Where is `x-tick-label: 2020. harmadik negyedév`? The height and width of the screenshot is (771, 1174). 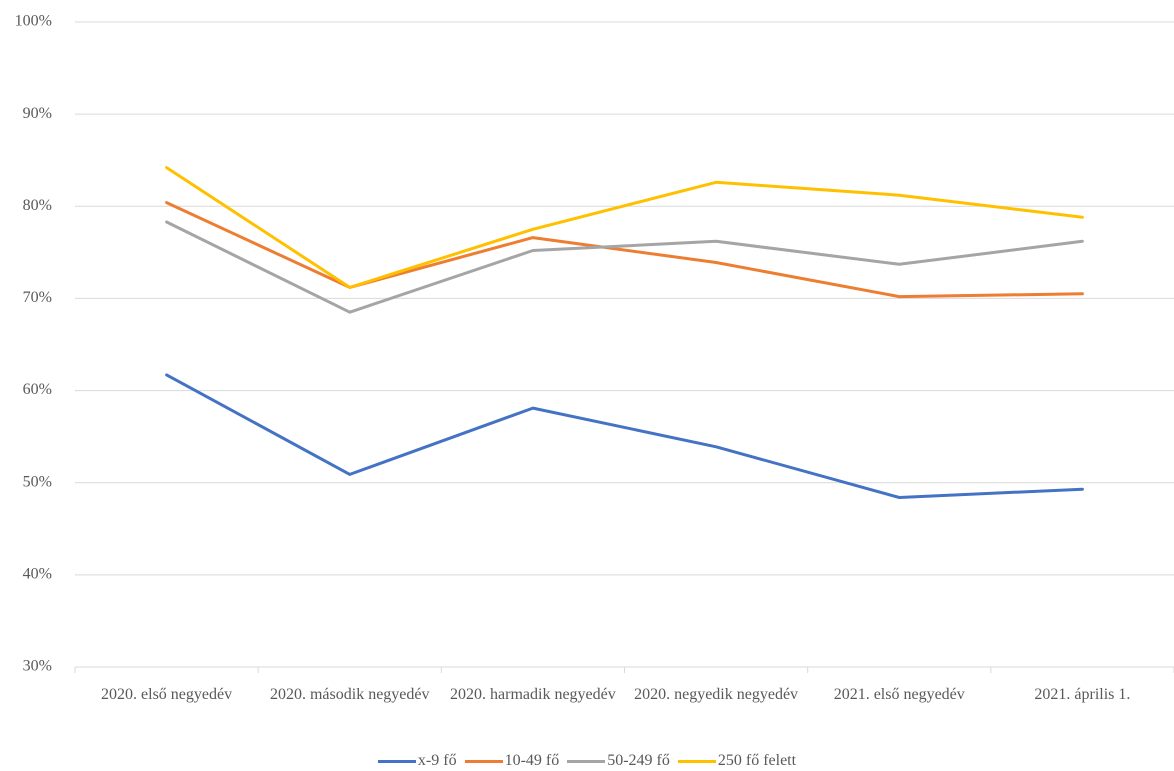
x-tick-label: 2020. harmadik negyedév is located at coordinates (533, 694).